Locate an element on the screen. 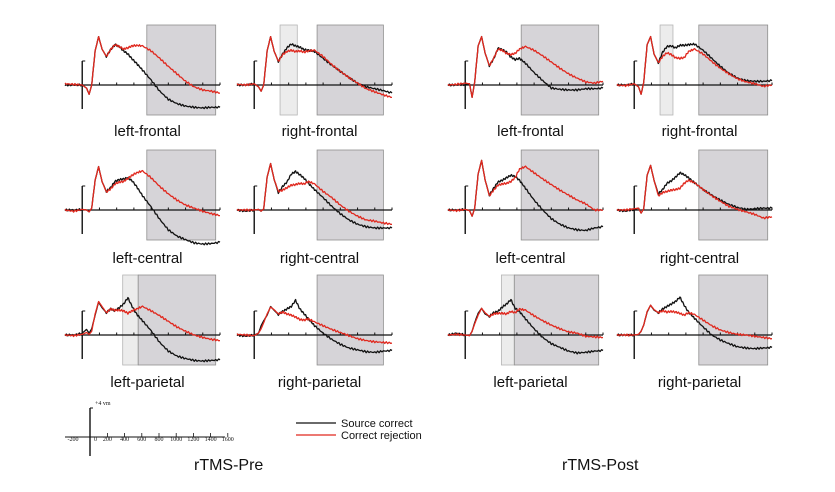 Image resolution: width=835 pixels, height=492 pixels. erp-panel-rtms-post-right-parietal: right-parietal is located at coordinates (694, 332).